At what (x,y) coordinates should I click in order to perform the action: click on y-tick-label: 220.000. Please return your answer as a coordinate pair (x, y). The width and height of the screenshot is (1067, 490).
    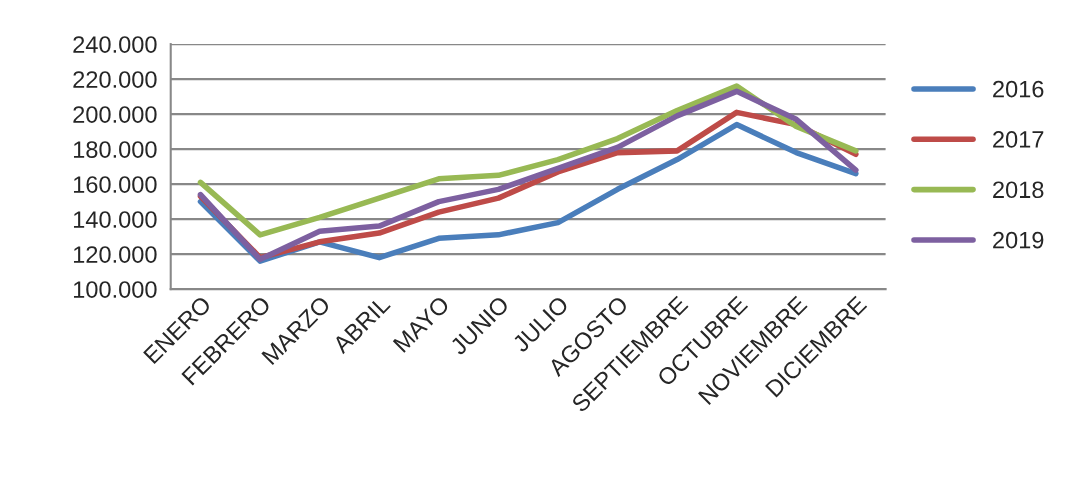
    Looking at the image, I should click on (115, 79).